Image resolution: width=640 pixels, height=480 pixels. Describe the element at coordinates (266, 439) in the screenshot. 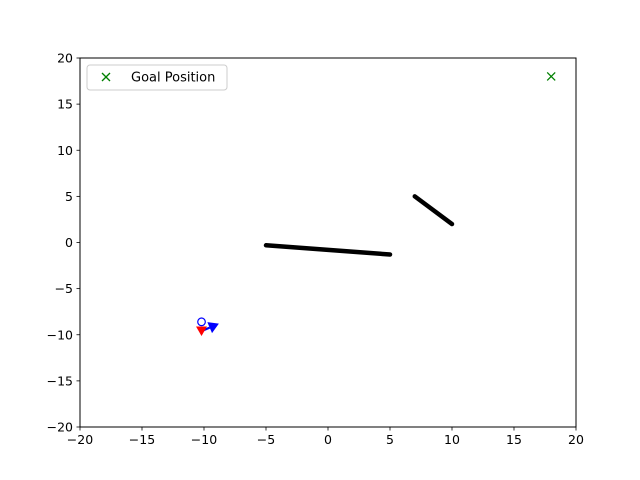

I see `x-tick-label: −5` at that location.